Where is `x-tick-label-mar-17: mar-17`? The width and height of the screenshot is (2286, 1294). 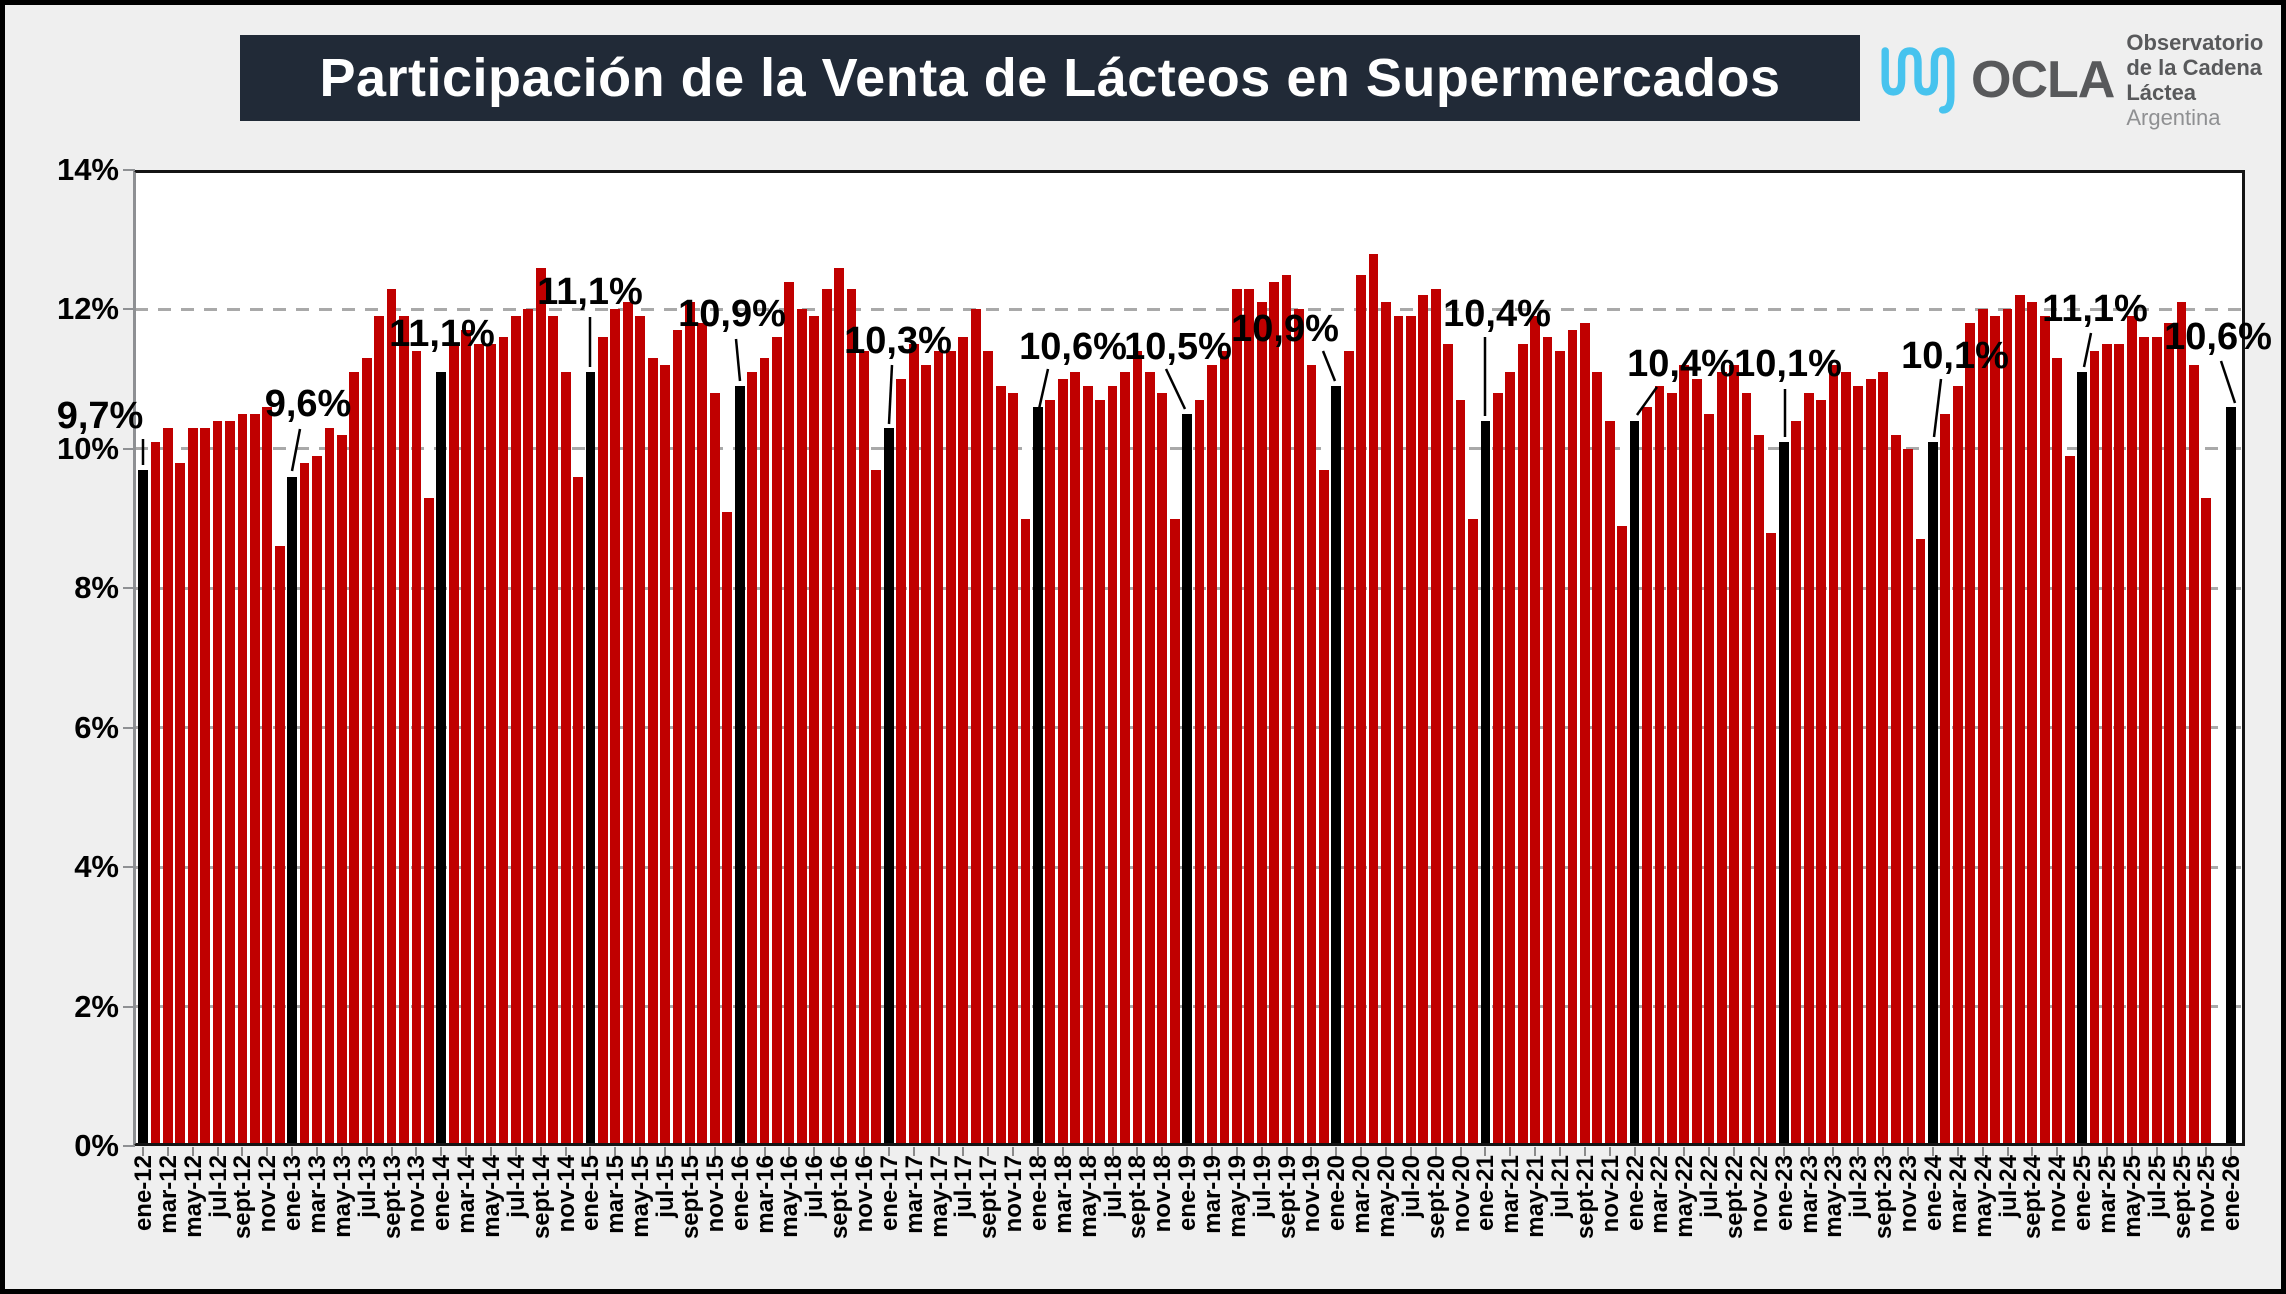 x-tick-label-mar-17: mar-17 is located at coordinates (914, 1194).